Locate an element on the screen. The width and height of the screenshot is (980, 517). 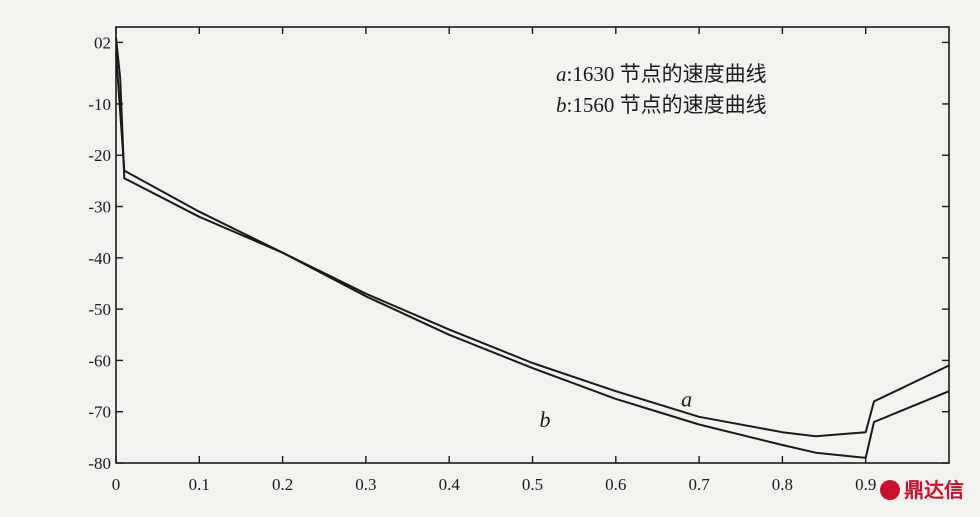
legend-entry-b: b:1560 节点的速度曲线 is located at coordinates (661, 105).